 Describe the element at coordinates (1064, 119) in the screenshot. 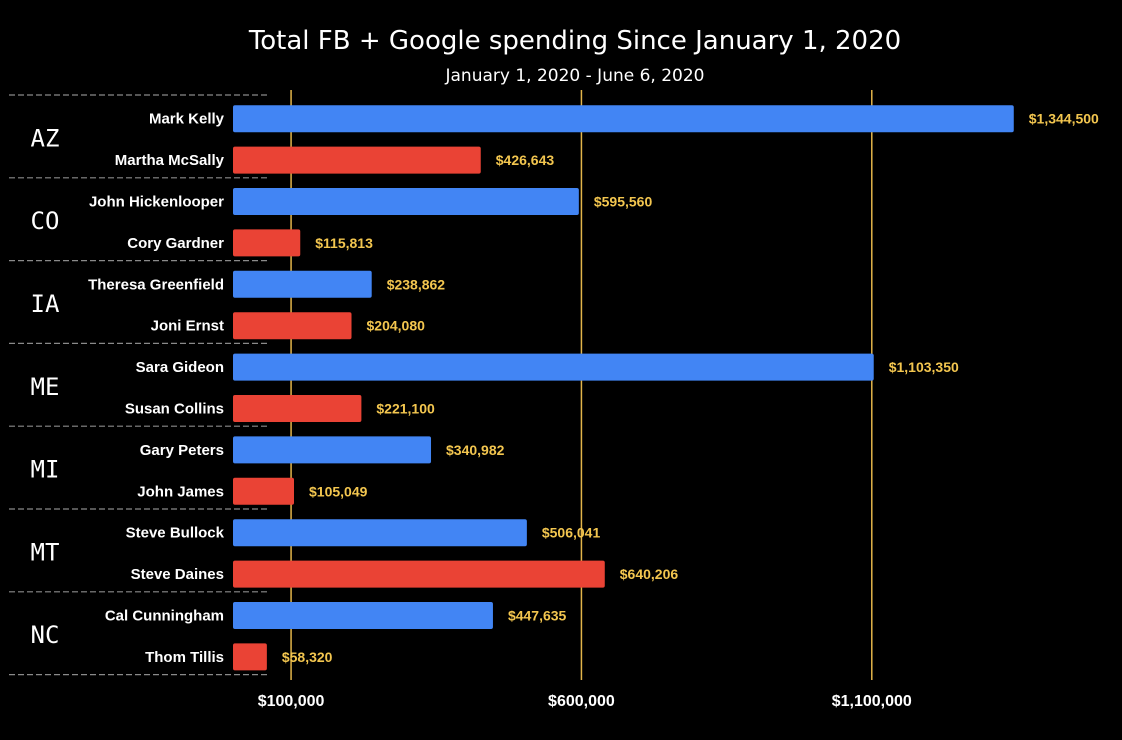

I see `value-label: $1,344,500` at that location.